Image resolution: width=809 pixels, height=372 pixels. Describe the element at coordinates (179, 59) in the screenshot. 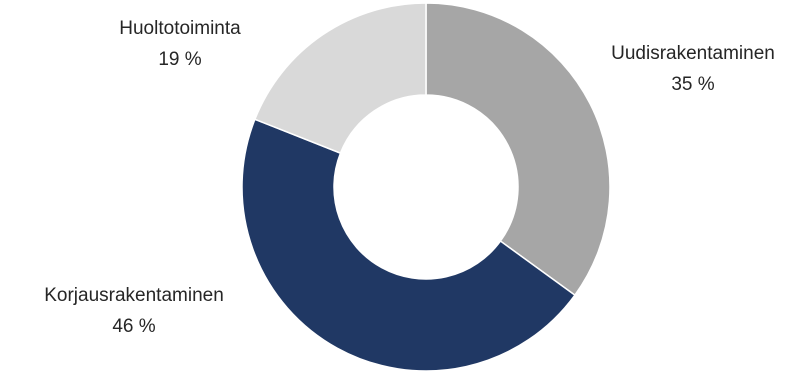

I see `slice-label-value: 19 %` at that location.